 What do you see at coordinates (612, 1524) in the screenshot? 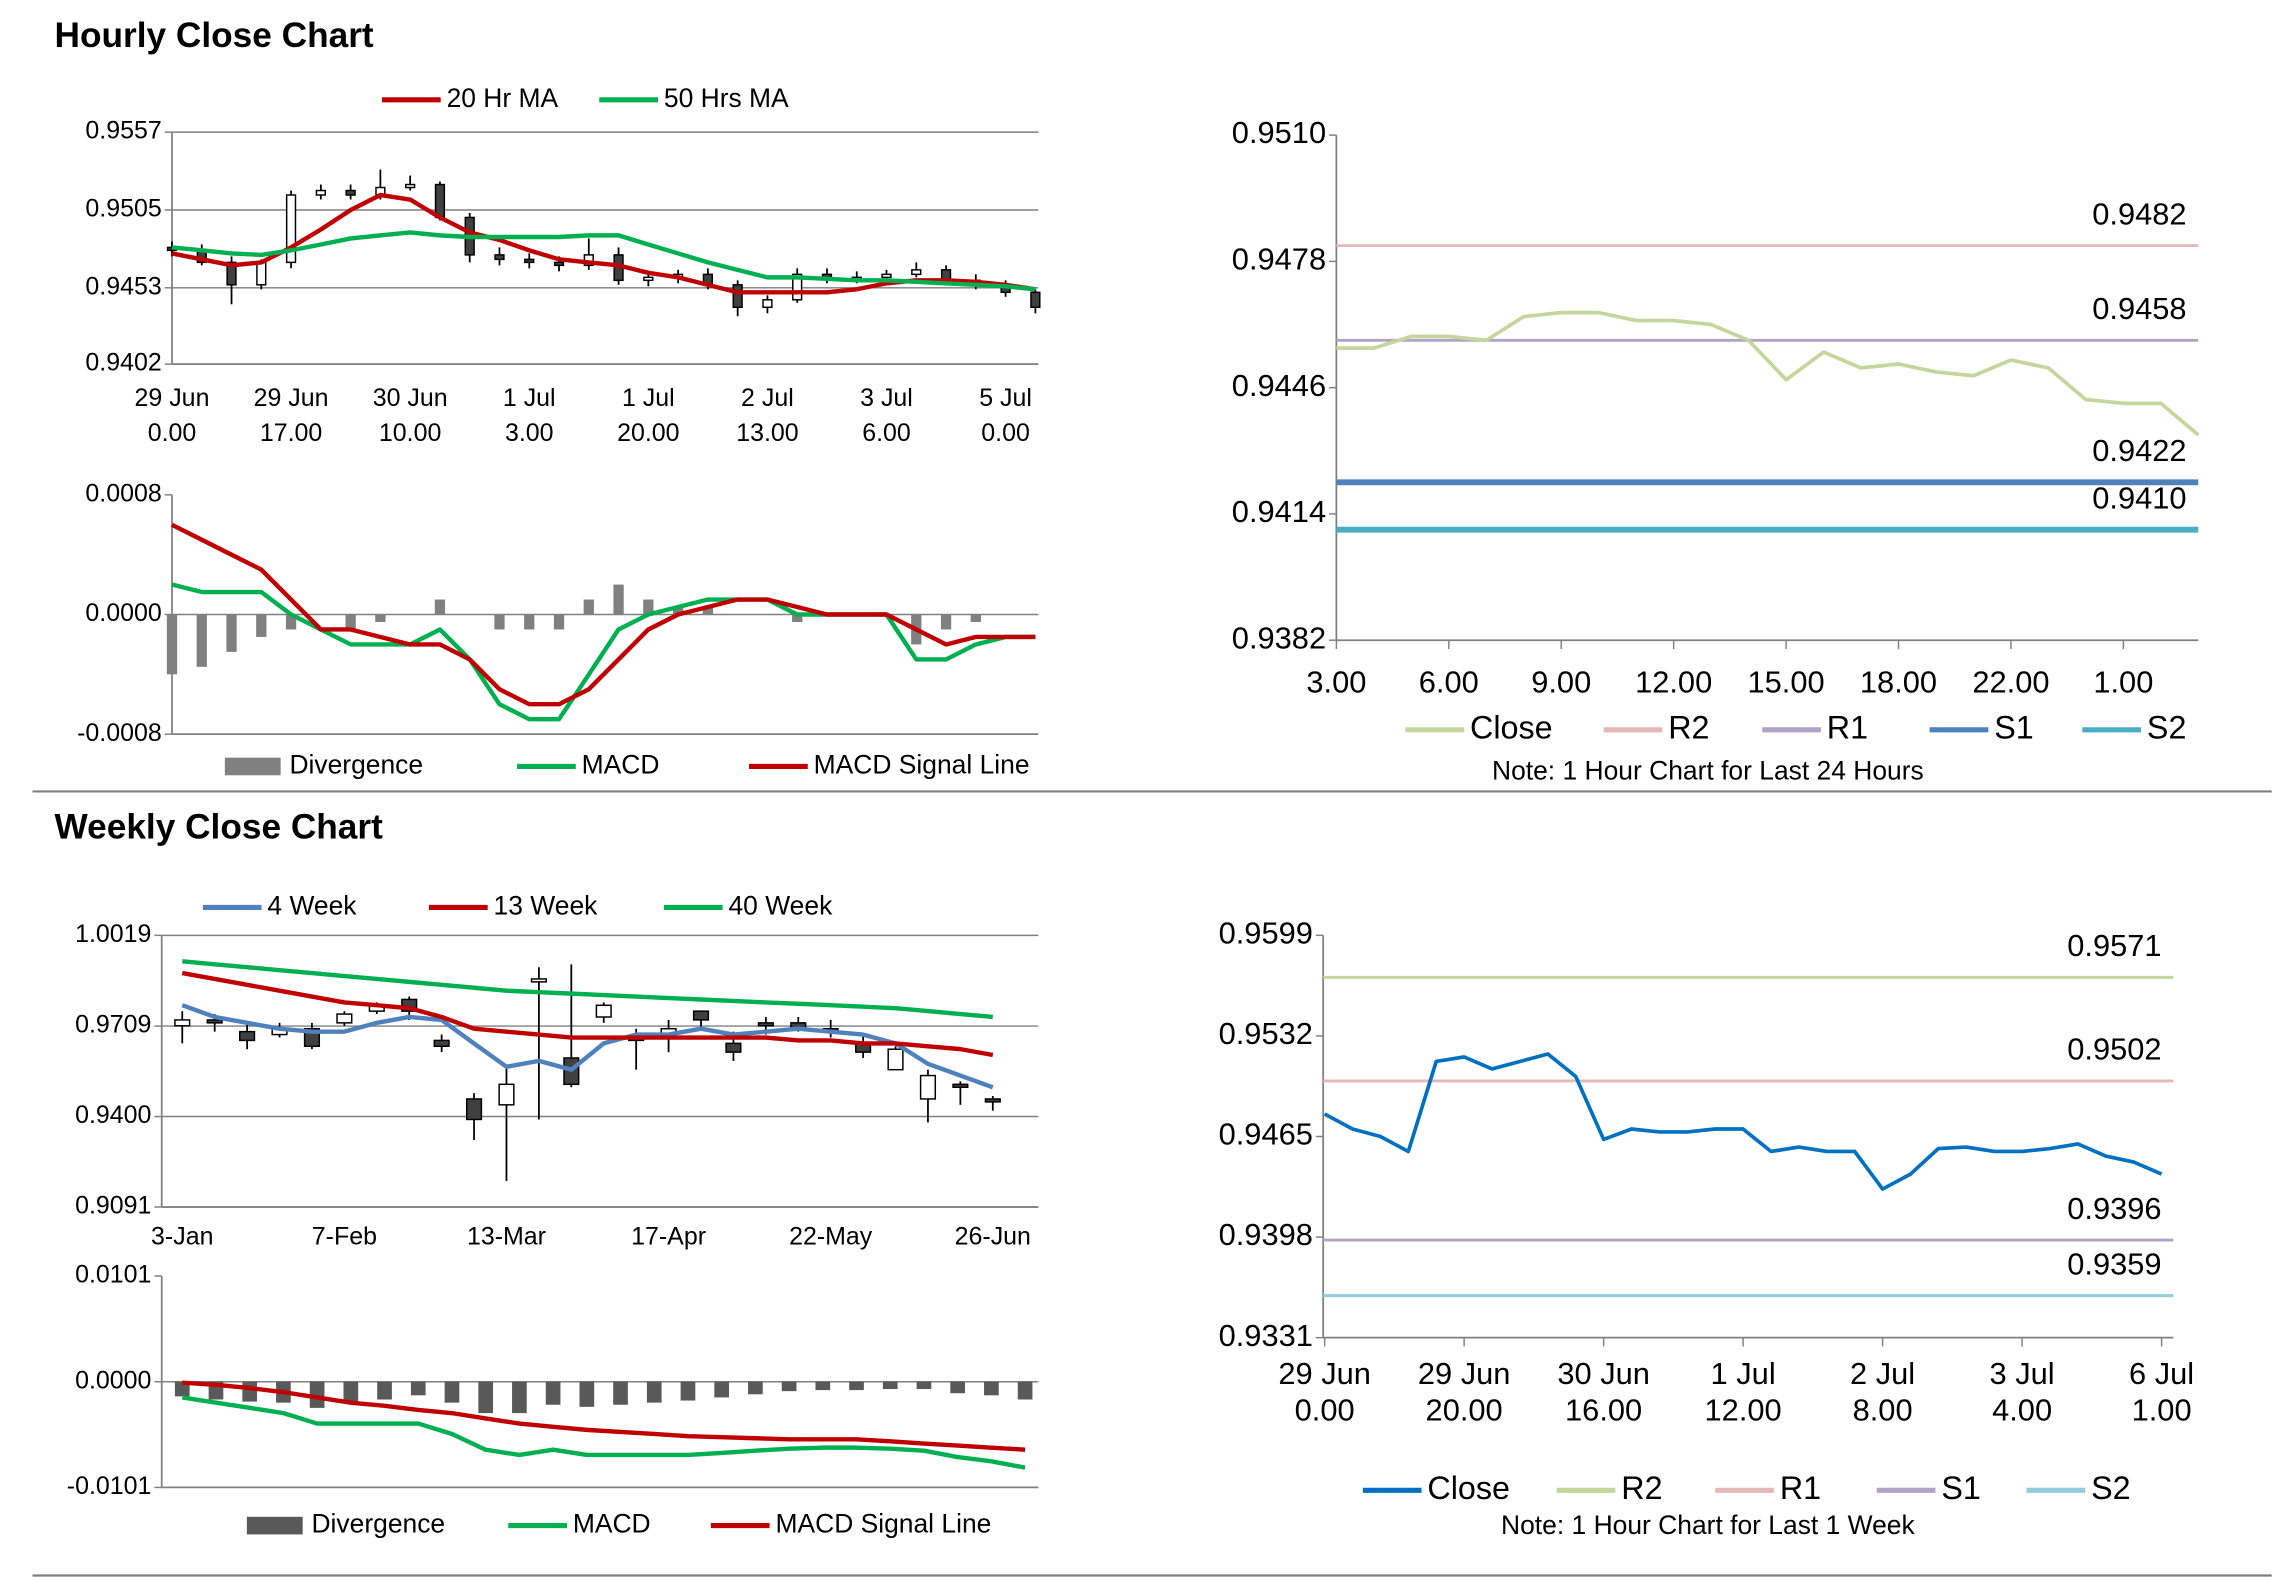
I see `legend-label: MACD` at bounding box center [612, 1524].